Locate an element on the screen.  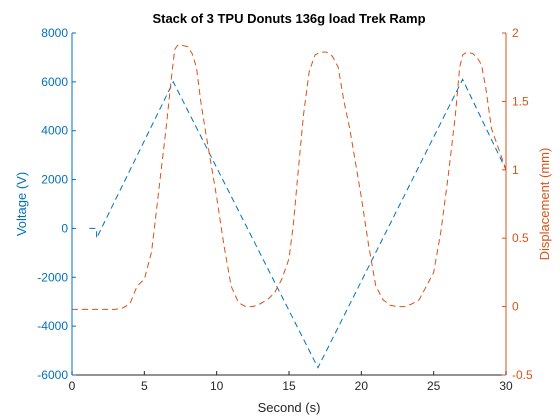
x-tick-label: 5 is located at coordinates (144, 386).